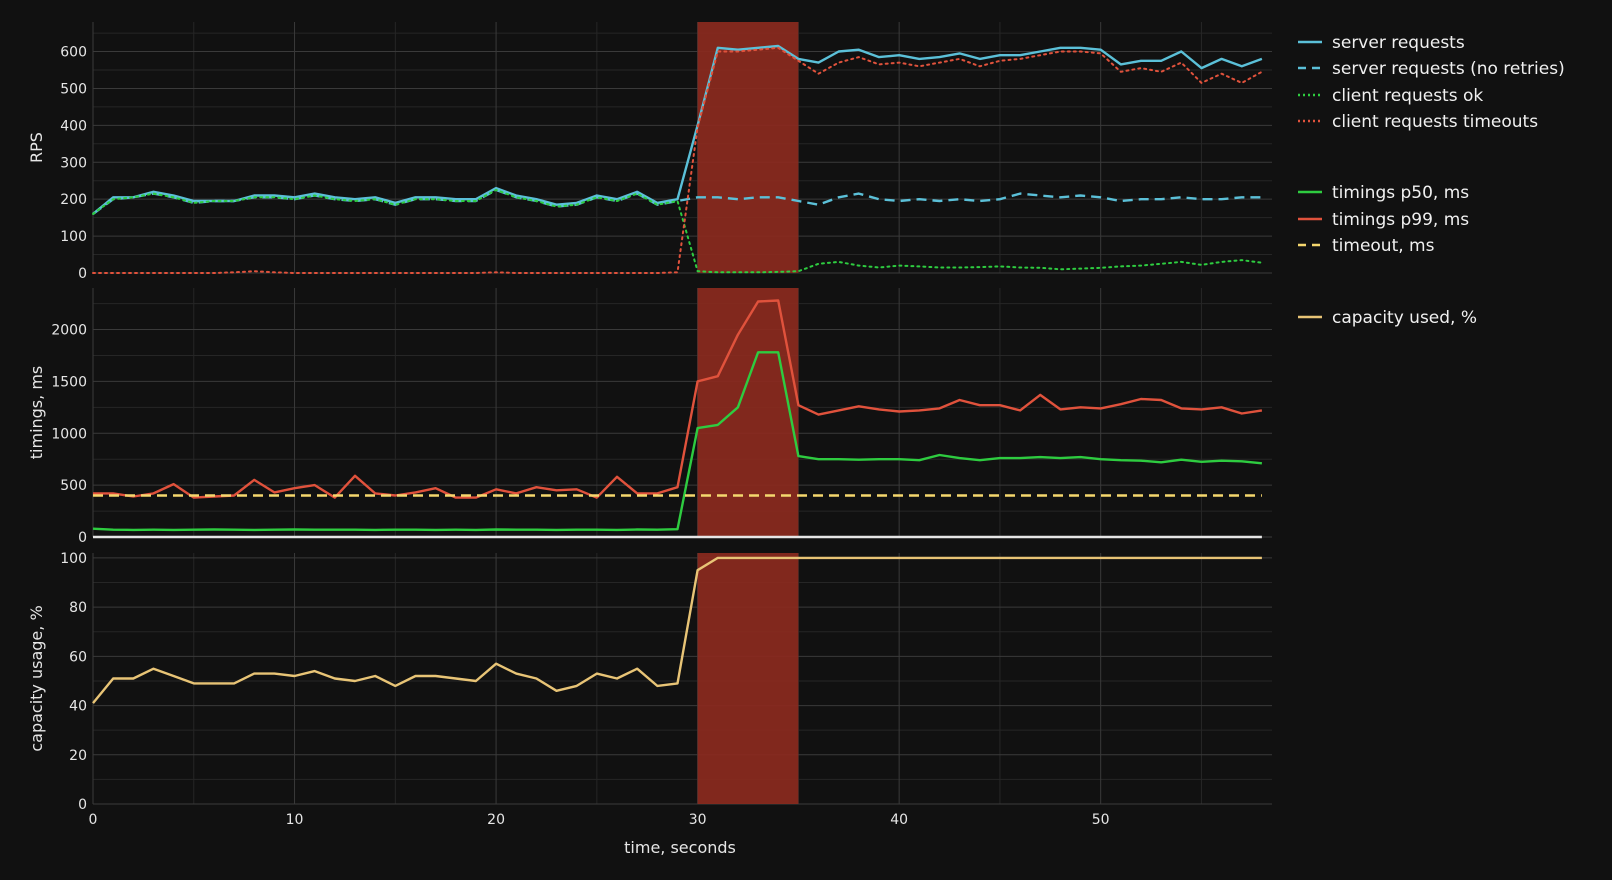 The image size is (1612, 880). Describe the element at coordinates (93, 820) in the screenshot. I see `x-tick-label: 0` at that location.